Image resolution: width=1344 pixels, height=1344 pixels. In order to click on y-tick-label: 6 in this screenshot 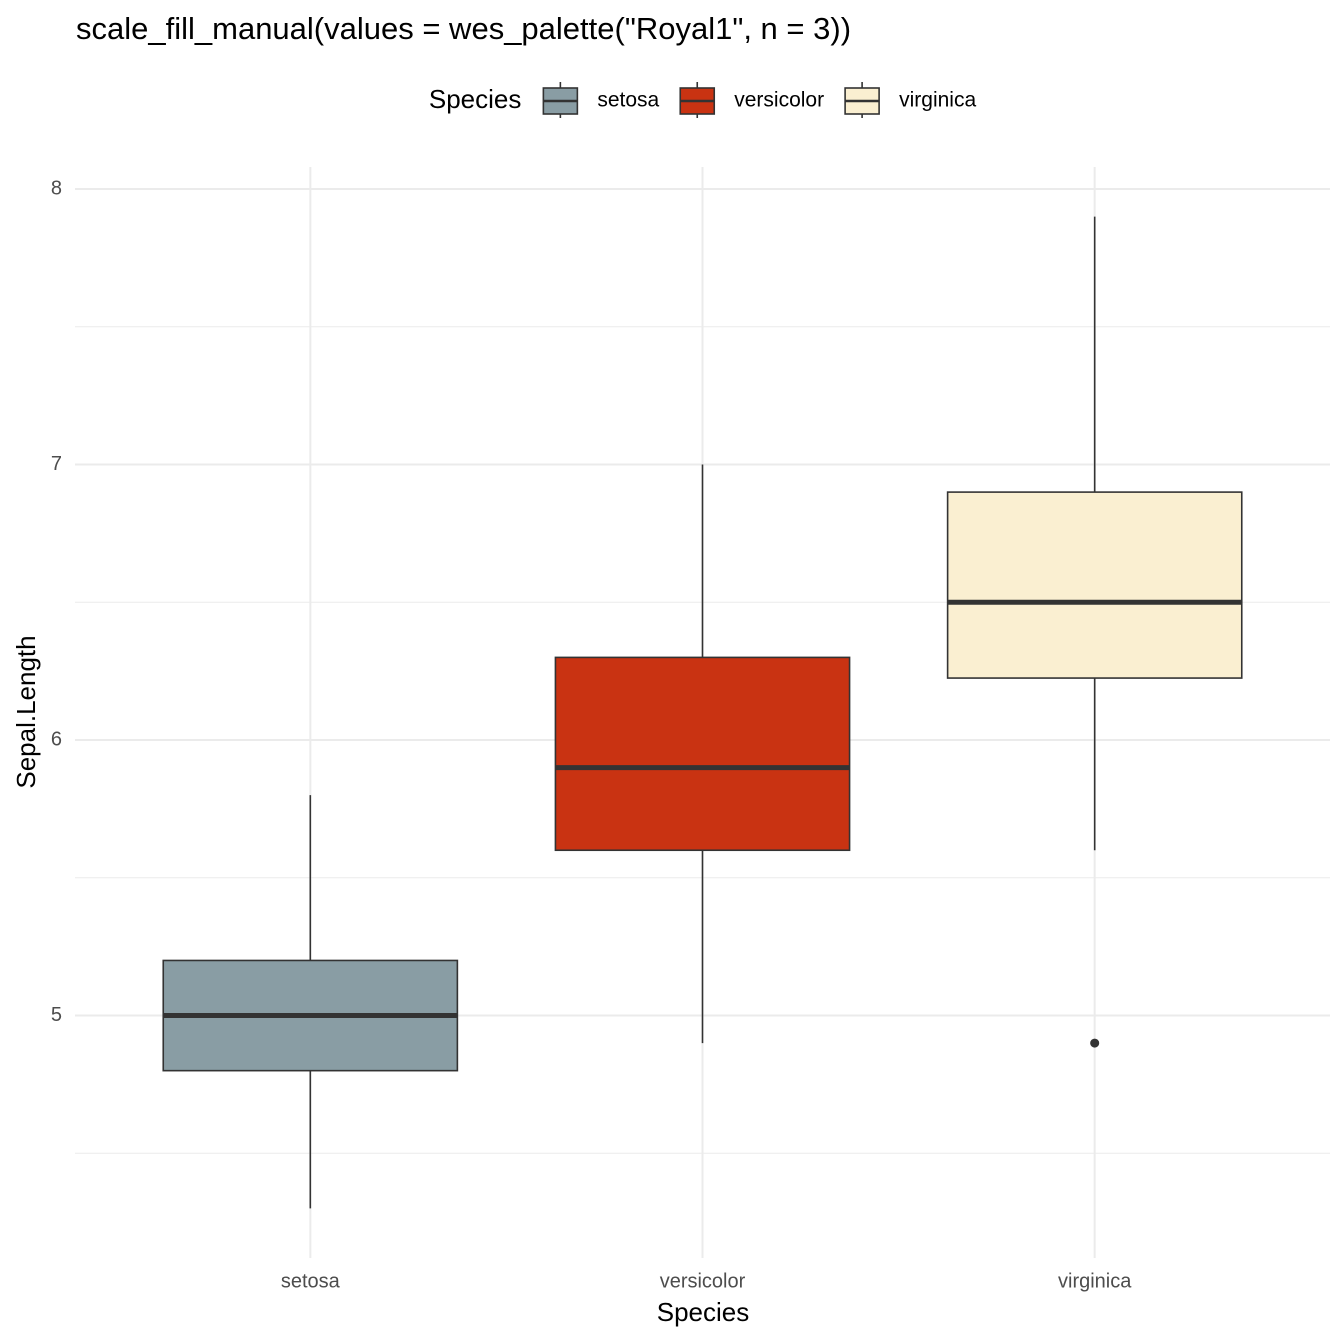, I will do `click(56, 739)`.